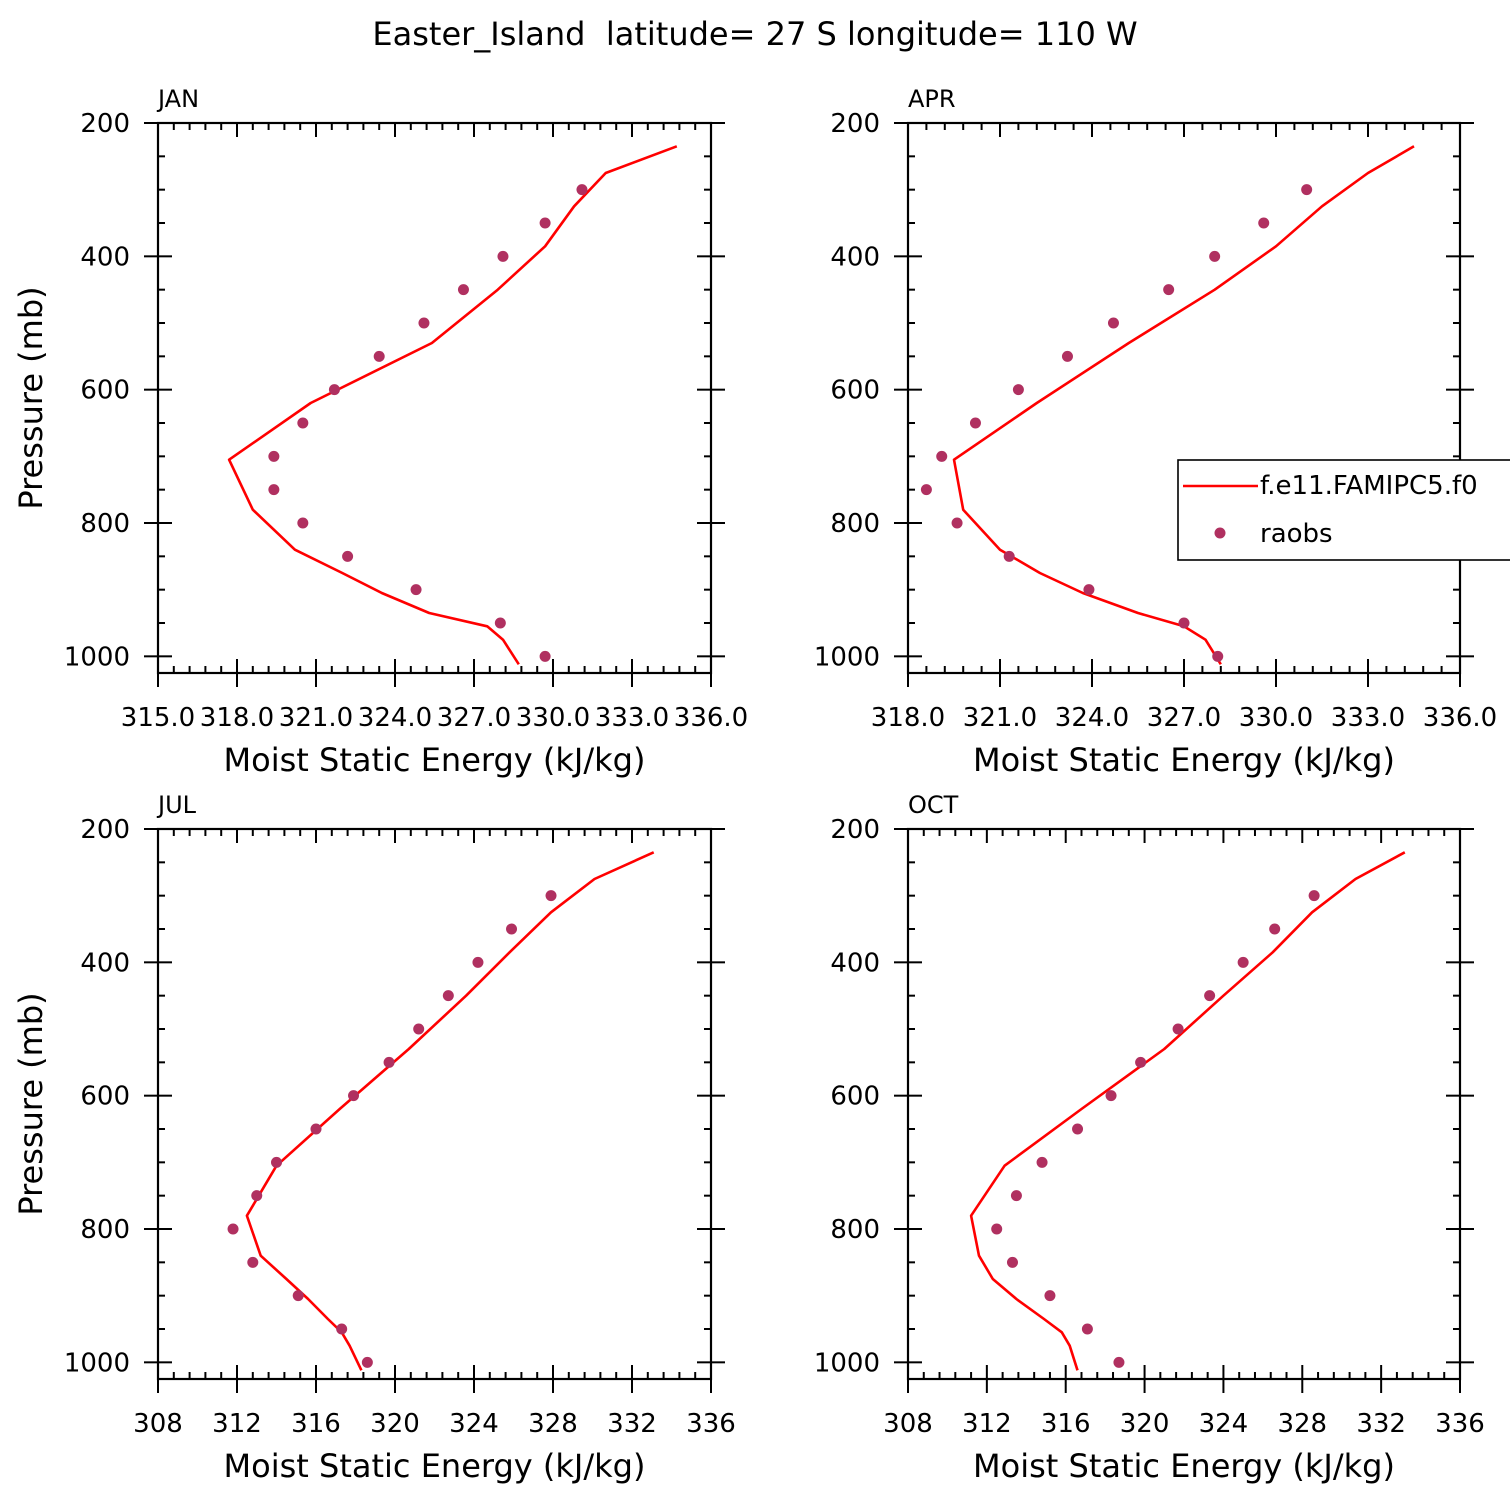 The height and width of the screenshot is (1510, 1510). What do you see at coordinates (1343, 510) in the screenshot?
I see `legend: f.e11.FAMIPC5.f0 raobs` at bounding box center [1343, 510].